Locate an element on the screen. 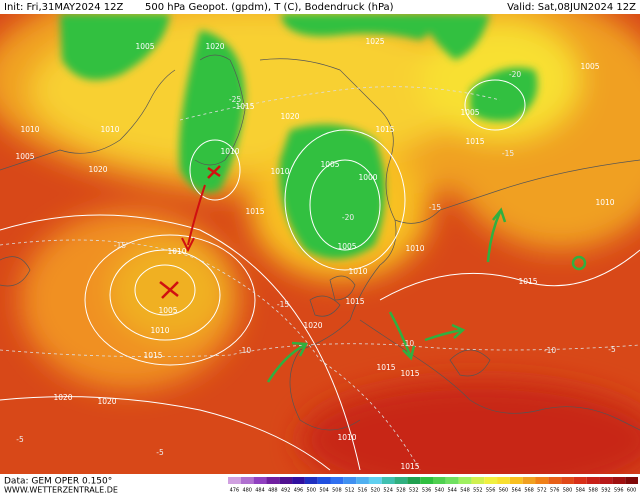 The width and height of the screenshot is (640, 499). scale-label: 488 is located at coordinates (273, 491).